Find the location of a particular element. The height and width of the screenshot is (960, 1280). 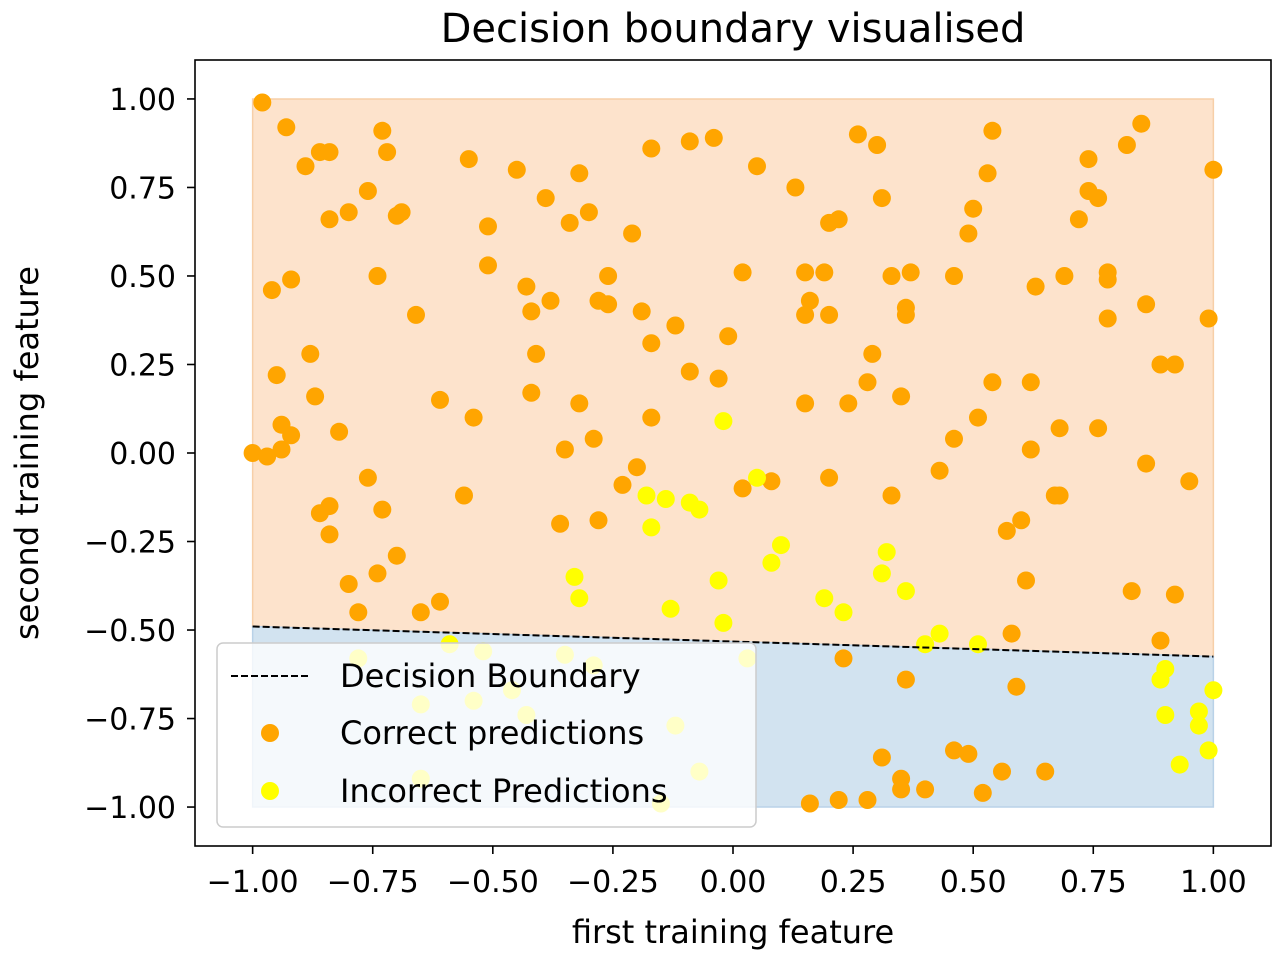

y-tick-label: −0.50 is located at coordinates (130, 631).